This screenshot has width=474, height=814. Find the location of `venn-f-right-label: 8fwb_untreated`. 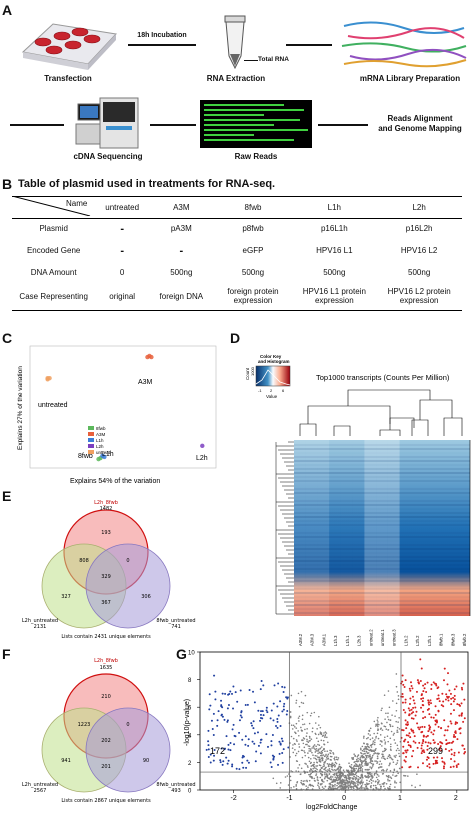

venn-f-right-label: 8fwb_untreated is located at coordinates (175, 785).